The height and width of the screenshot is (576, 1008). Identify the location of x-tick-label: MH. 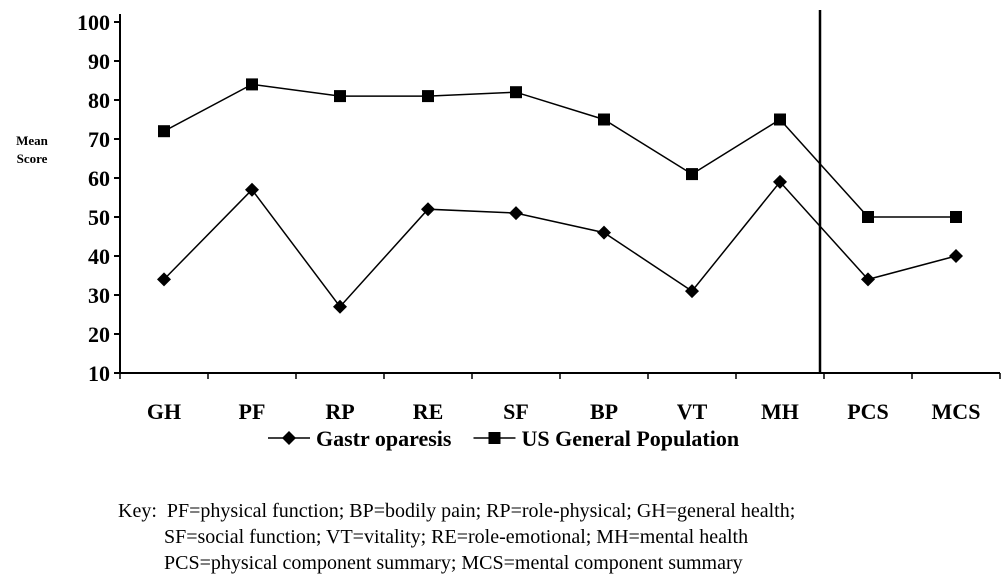
(780, 411).